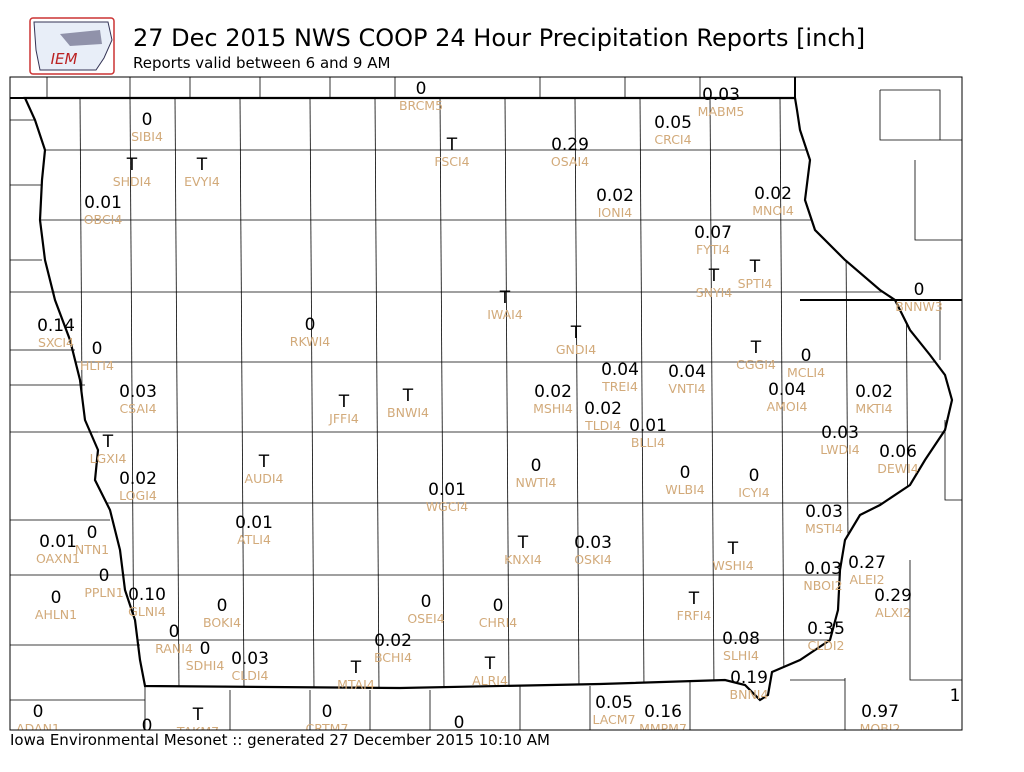  I want to click on station-id: AUDI4, so click(264, 478).